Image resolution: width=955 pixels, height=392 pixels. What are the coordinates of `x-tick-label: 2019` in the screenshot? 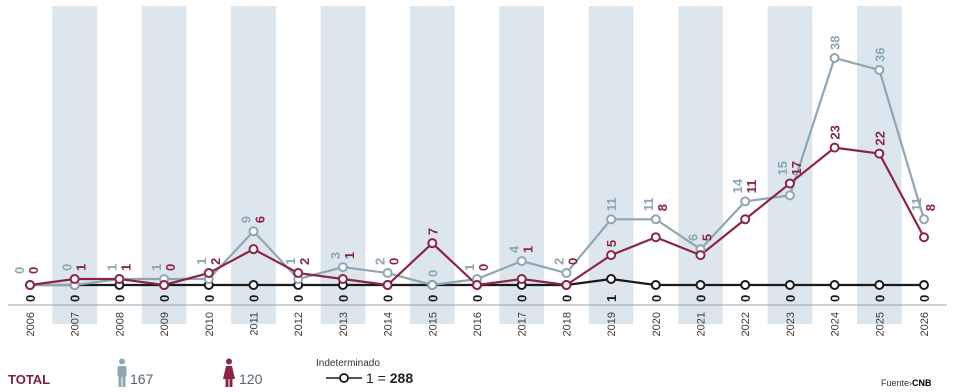 It's located at (612, 324).